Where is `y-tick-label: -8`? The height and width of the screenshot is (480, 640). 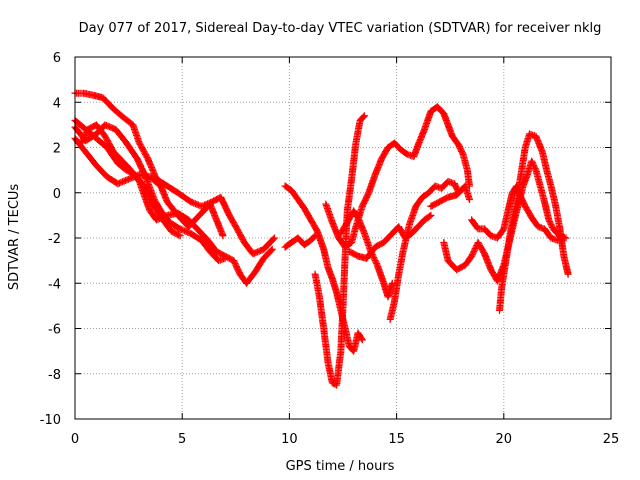 y-tick-label: -8 is located at coordinates (54, 375).